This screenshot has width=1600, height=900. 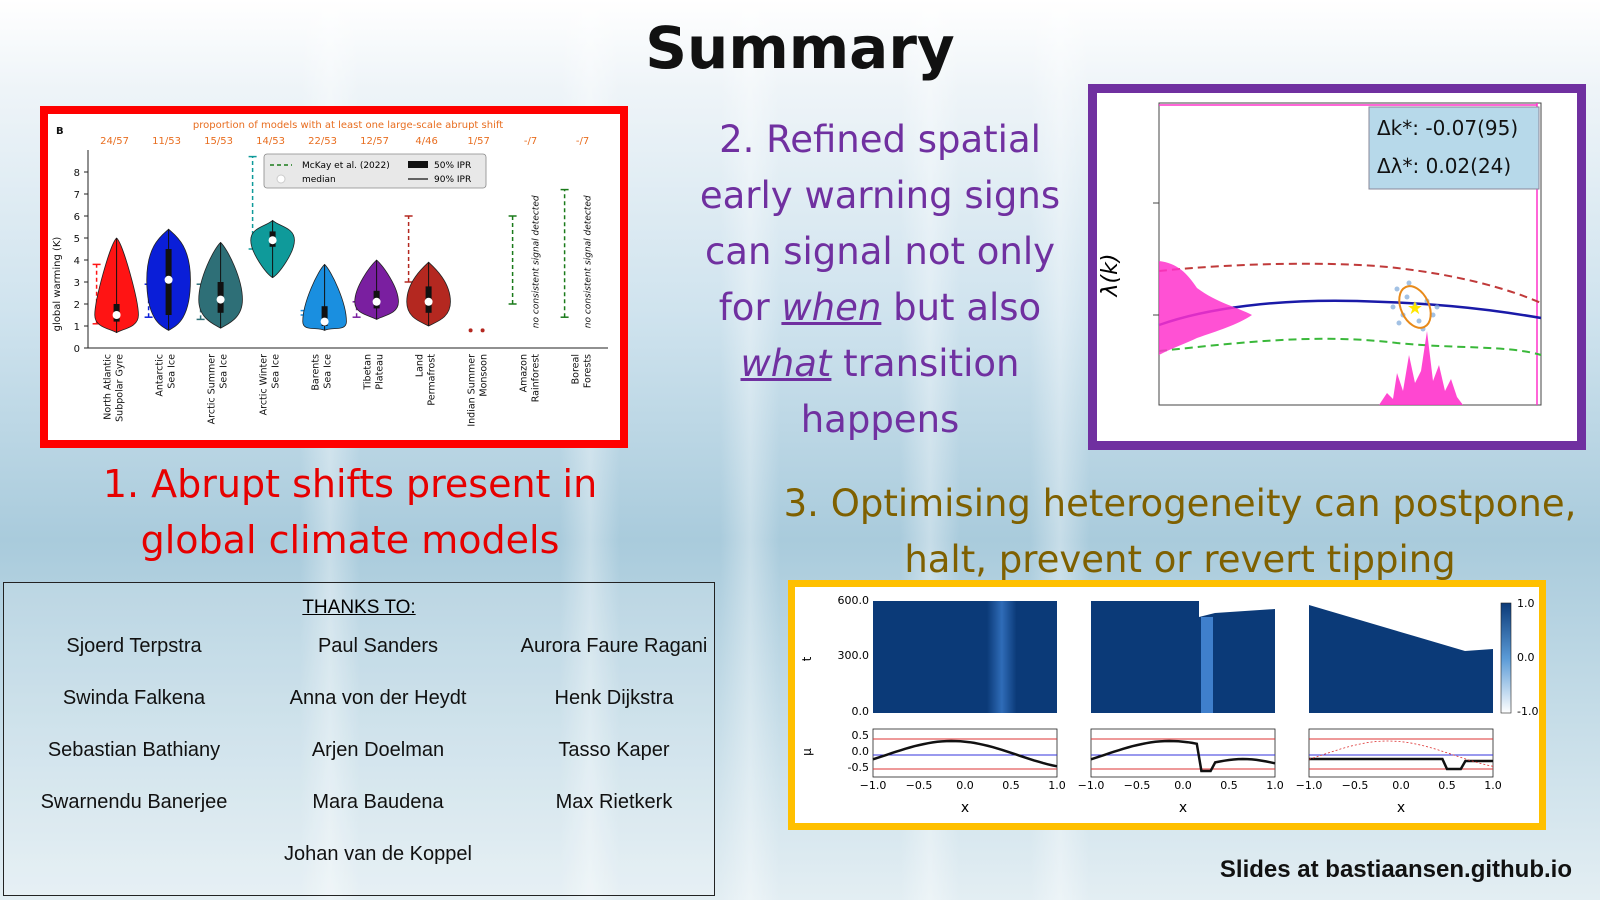 What do you see at coordinates (861, 711) in the screenshot?
I see `t-tick: 0.0` at bounding box center [861, 711].